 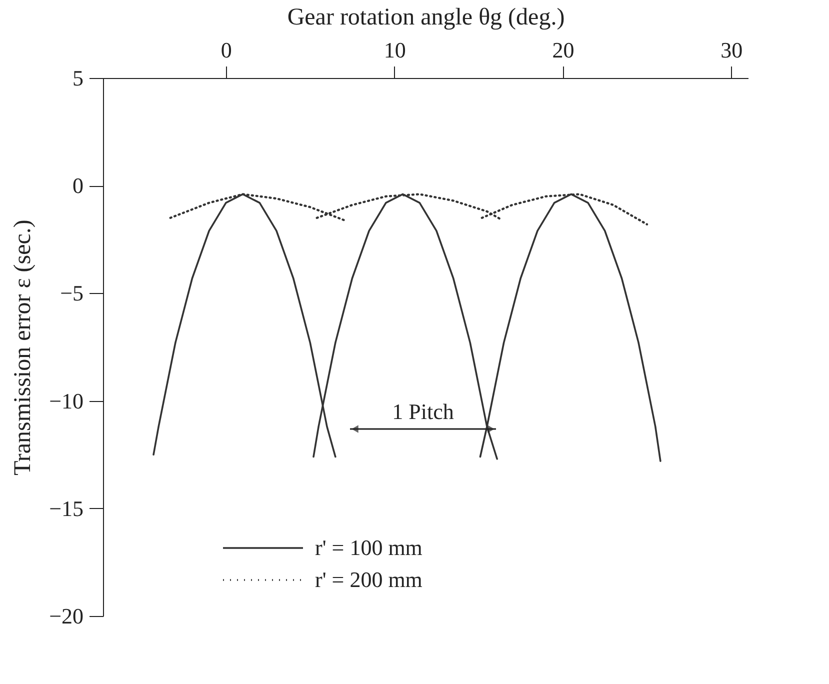 I want to click on annotation: 1 Pitch, so click(x=423, y=411).